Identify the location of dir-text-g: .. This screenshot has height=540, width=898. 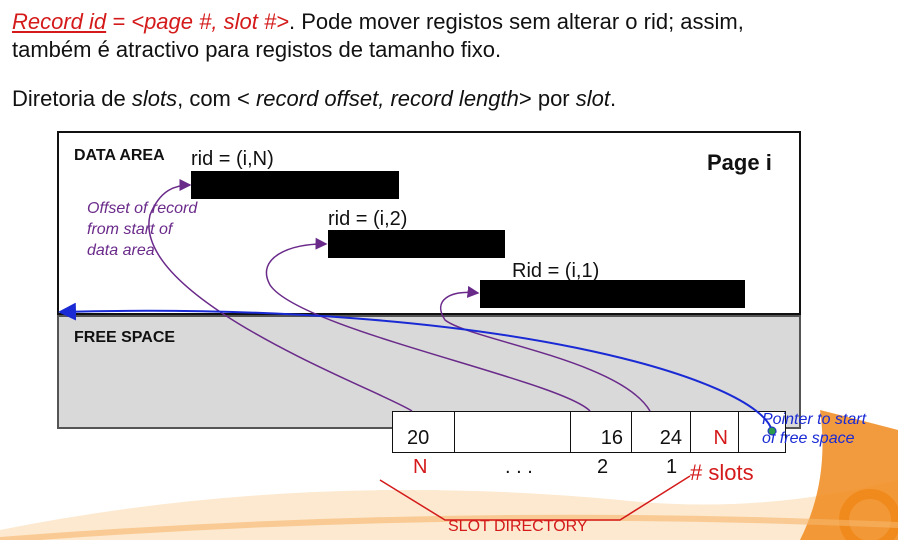
(613, 98).